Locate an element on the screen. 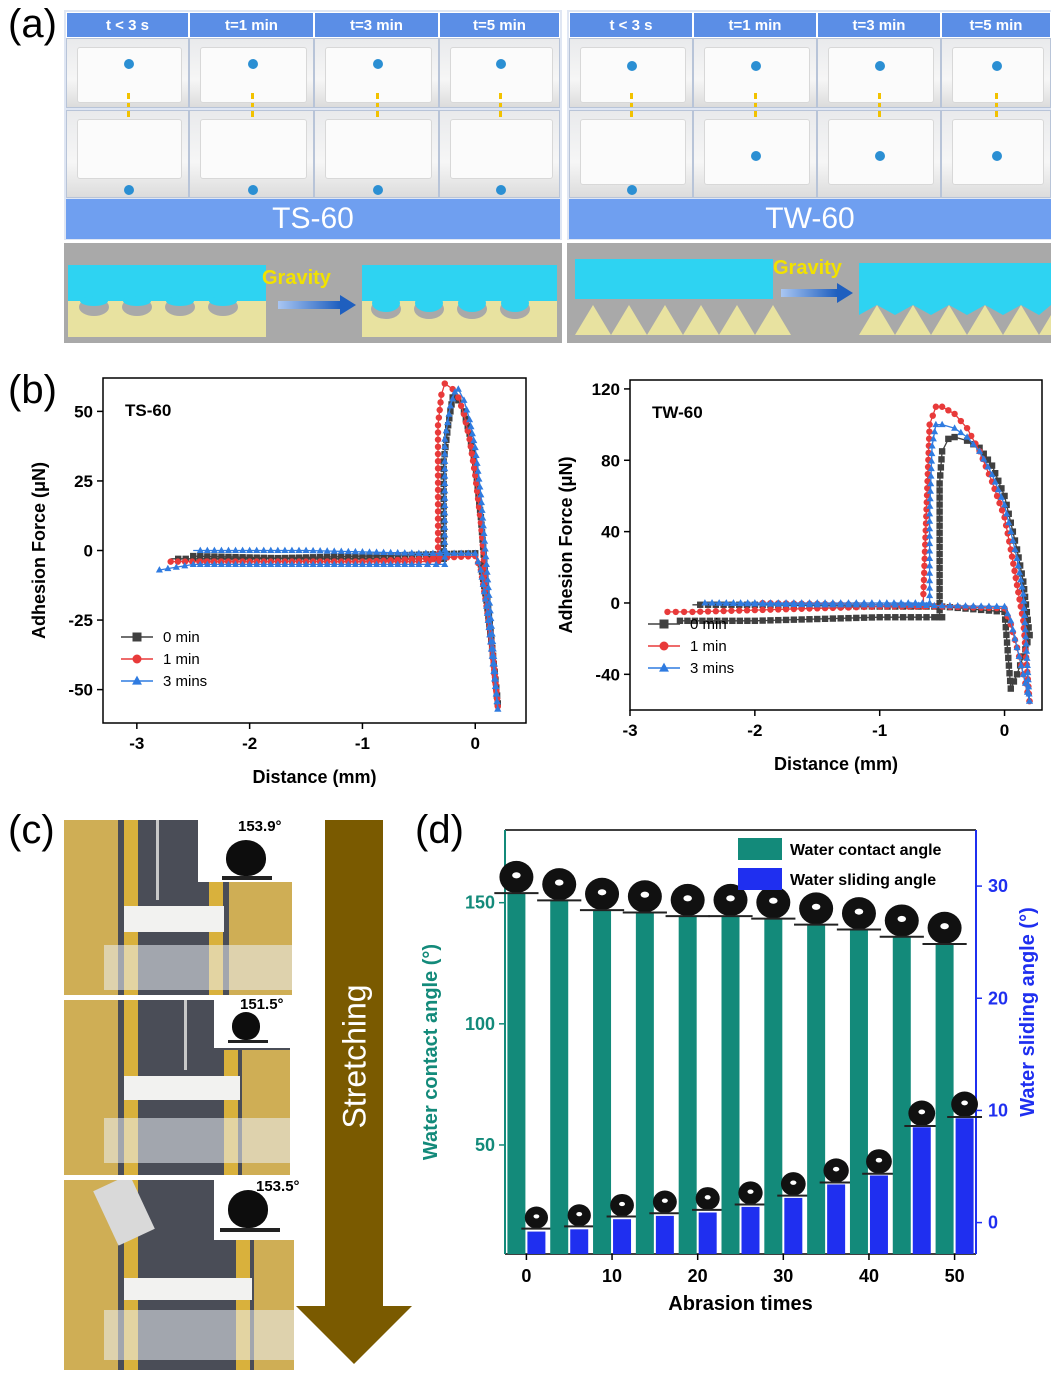  ts60-label-bar: TS-60 is located at coordinates (313, 219).